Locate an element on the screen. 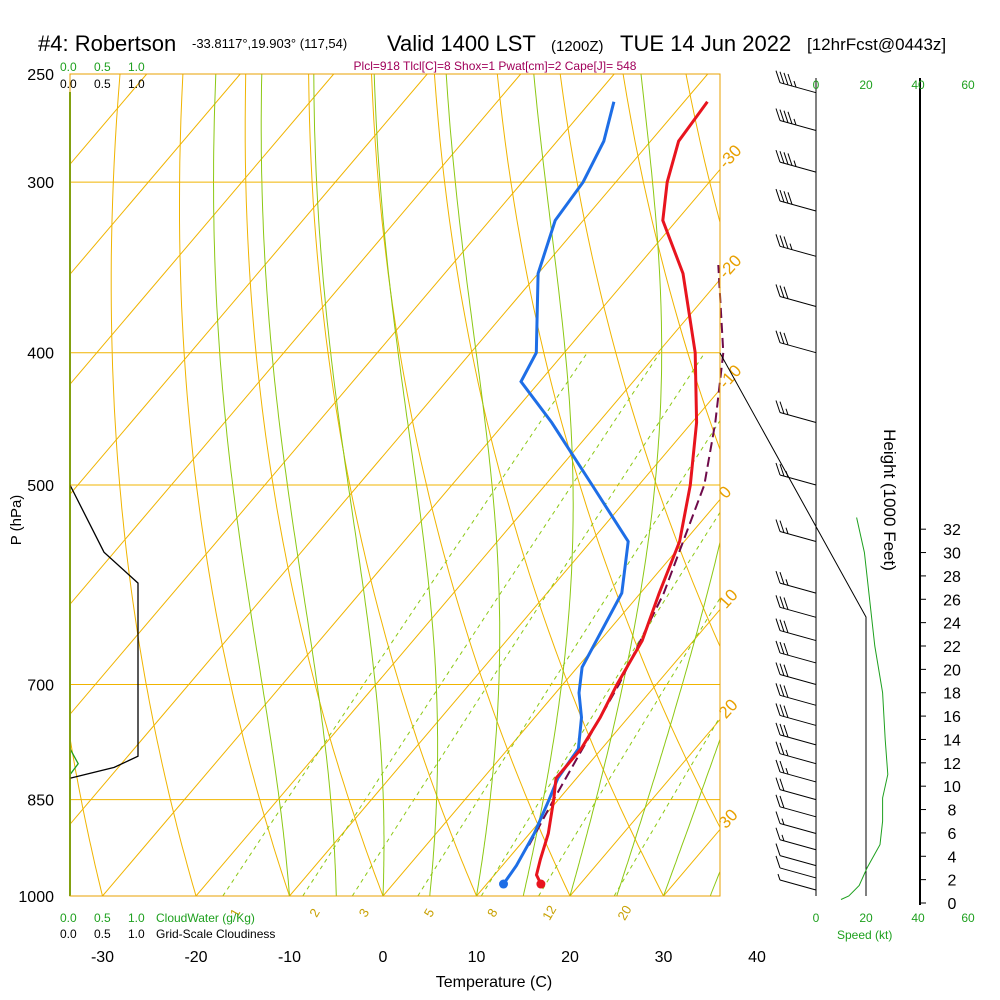  temperature-tick-label: -30 is located at coordinates (102, 957).